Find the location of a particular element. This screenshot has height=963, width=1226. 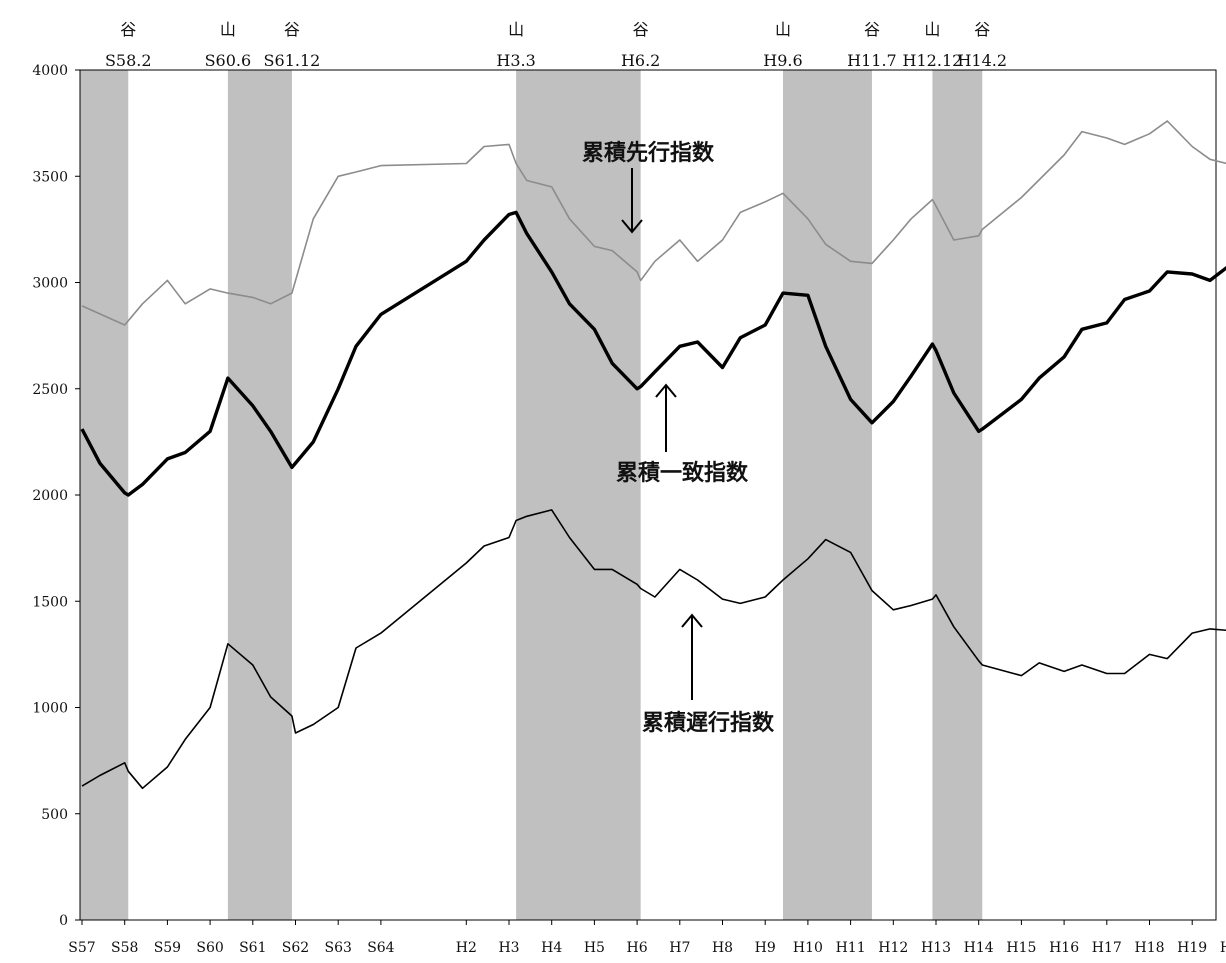

turning-point-date: H14.2 is located at coordinates (982, 60).